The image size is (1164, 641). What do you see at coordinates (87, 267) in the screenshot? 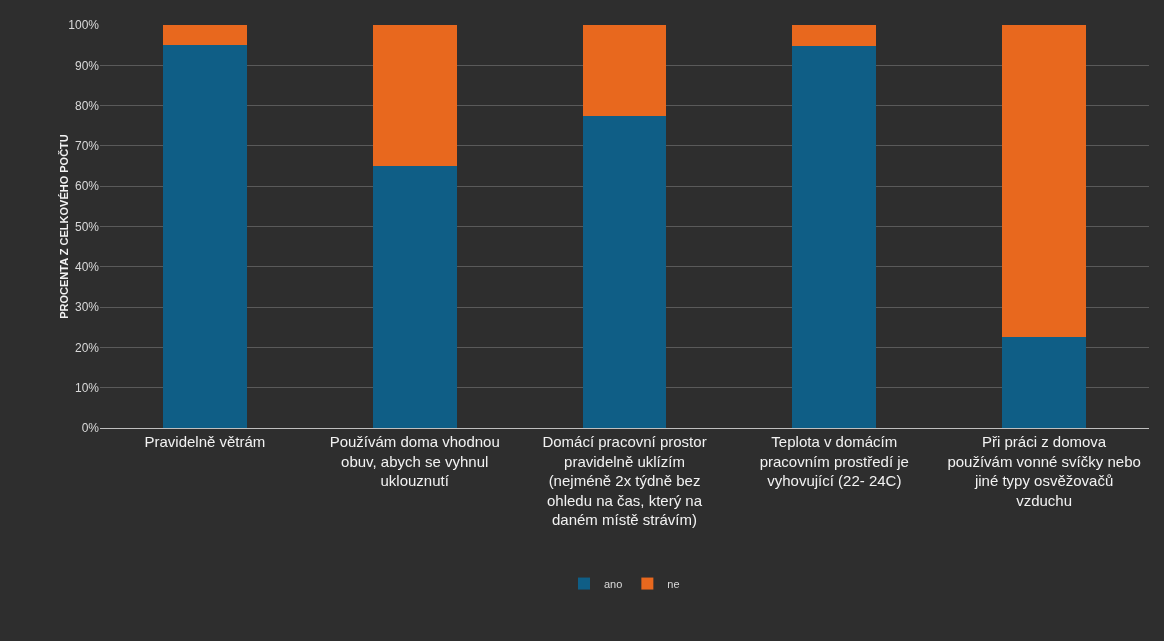
I see `y-tick-label: 40%` at bounding box center [87, 267].